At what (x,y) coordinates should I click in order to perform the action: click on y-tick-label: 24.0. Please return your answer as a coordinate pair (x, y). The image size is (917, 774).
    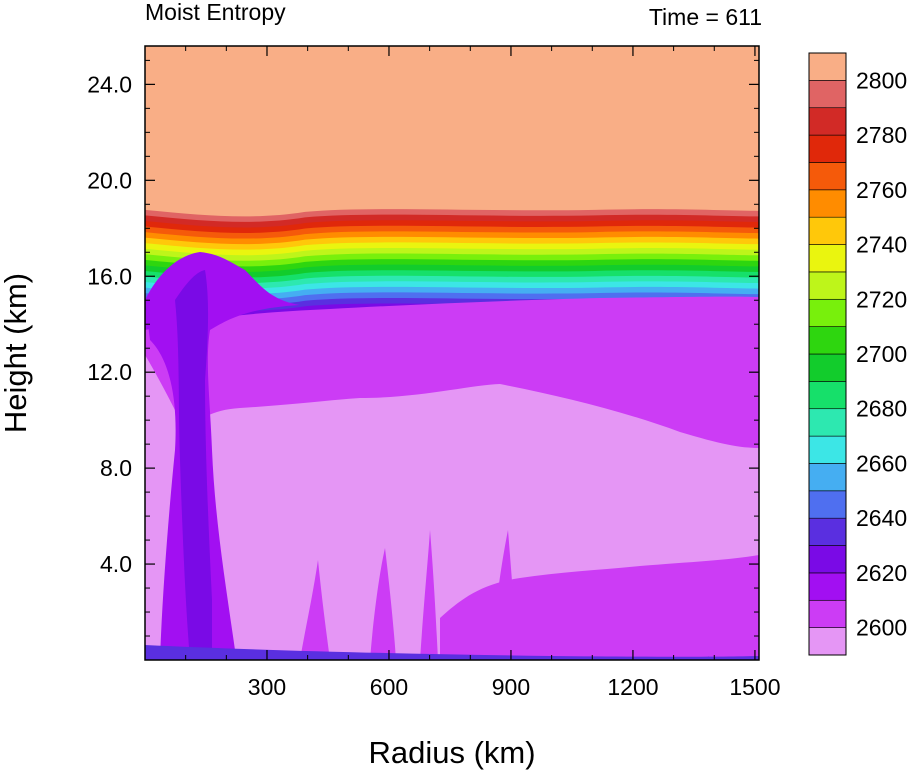
    Looking at the image, I should click on (109, 84).